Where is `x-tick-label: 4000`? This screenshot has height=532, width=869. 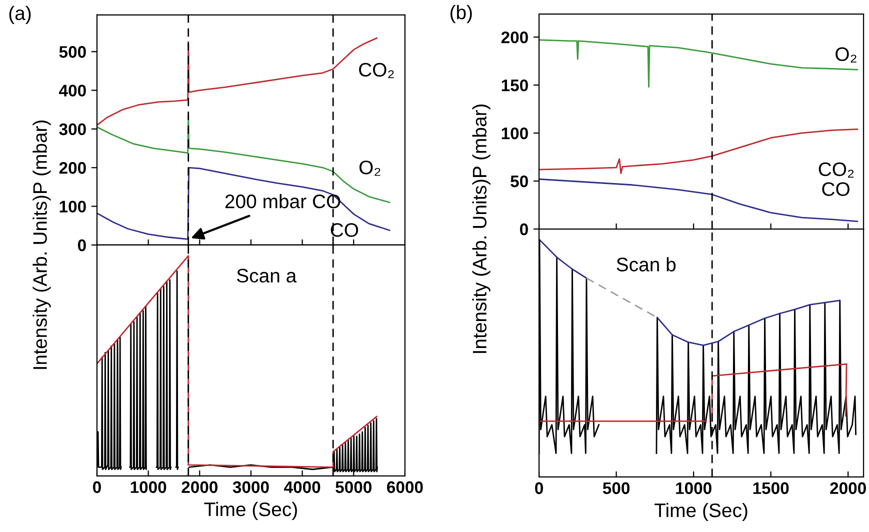 x-tick-label: 4000 is located at coordinates (302, 487).